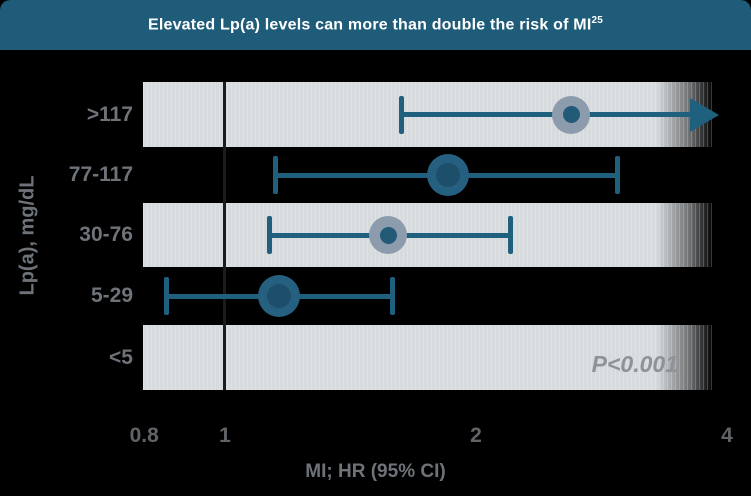 The width and height of the screenshot is (751, 496). Describe the element at coordinates (100, 174) in the screenshot. I see `category-label: 77-117` at that location.